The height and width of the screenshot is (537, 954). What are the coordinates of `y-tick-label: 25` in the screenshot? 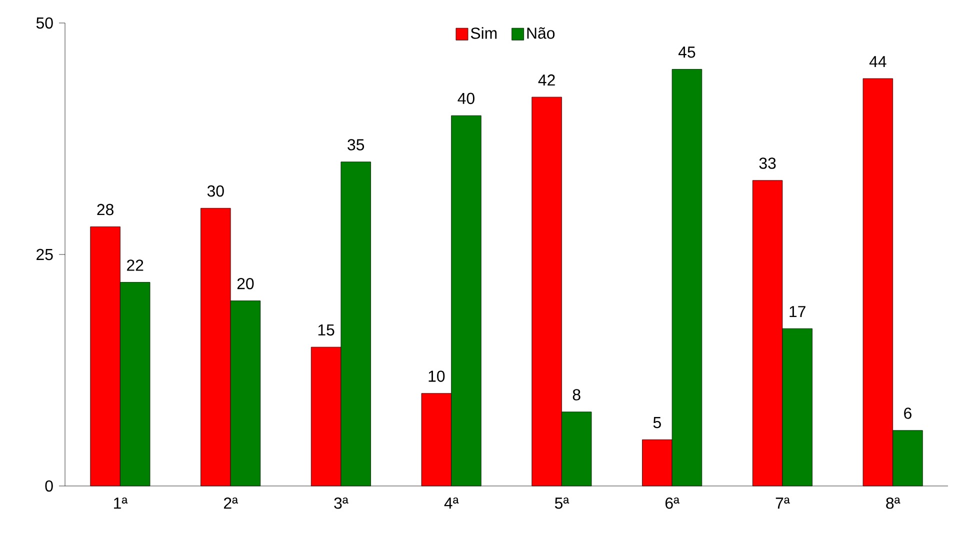 It's located at (44, 254).